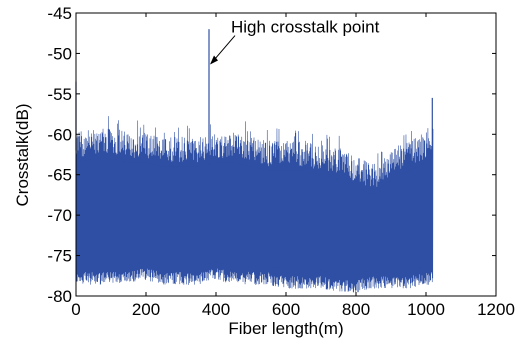 The width and height of the screenshot is (531, 342). What do you see at coordinates (59, 53) in the screenshot?
I see `y-tick-label: -50` at bounding box center [59, 53].